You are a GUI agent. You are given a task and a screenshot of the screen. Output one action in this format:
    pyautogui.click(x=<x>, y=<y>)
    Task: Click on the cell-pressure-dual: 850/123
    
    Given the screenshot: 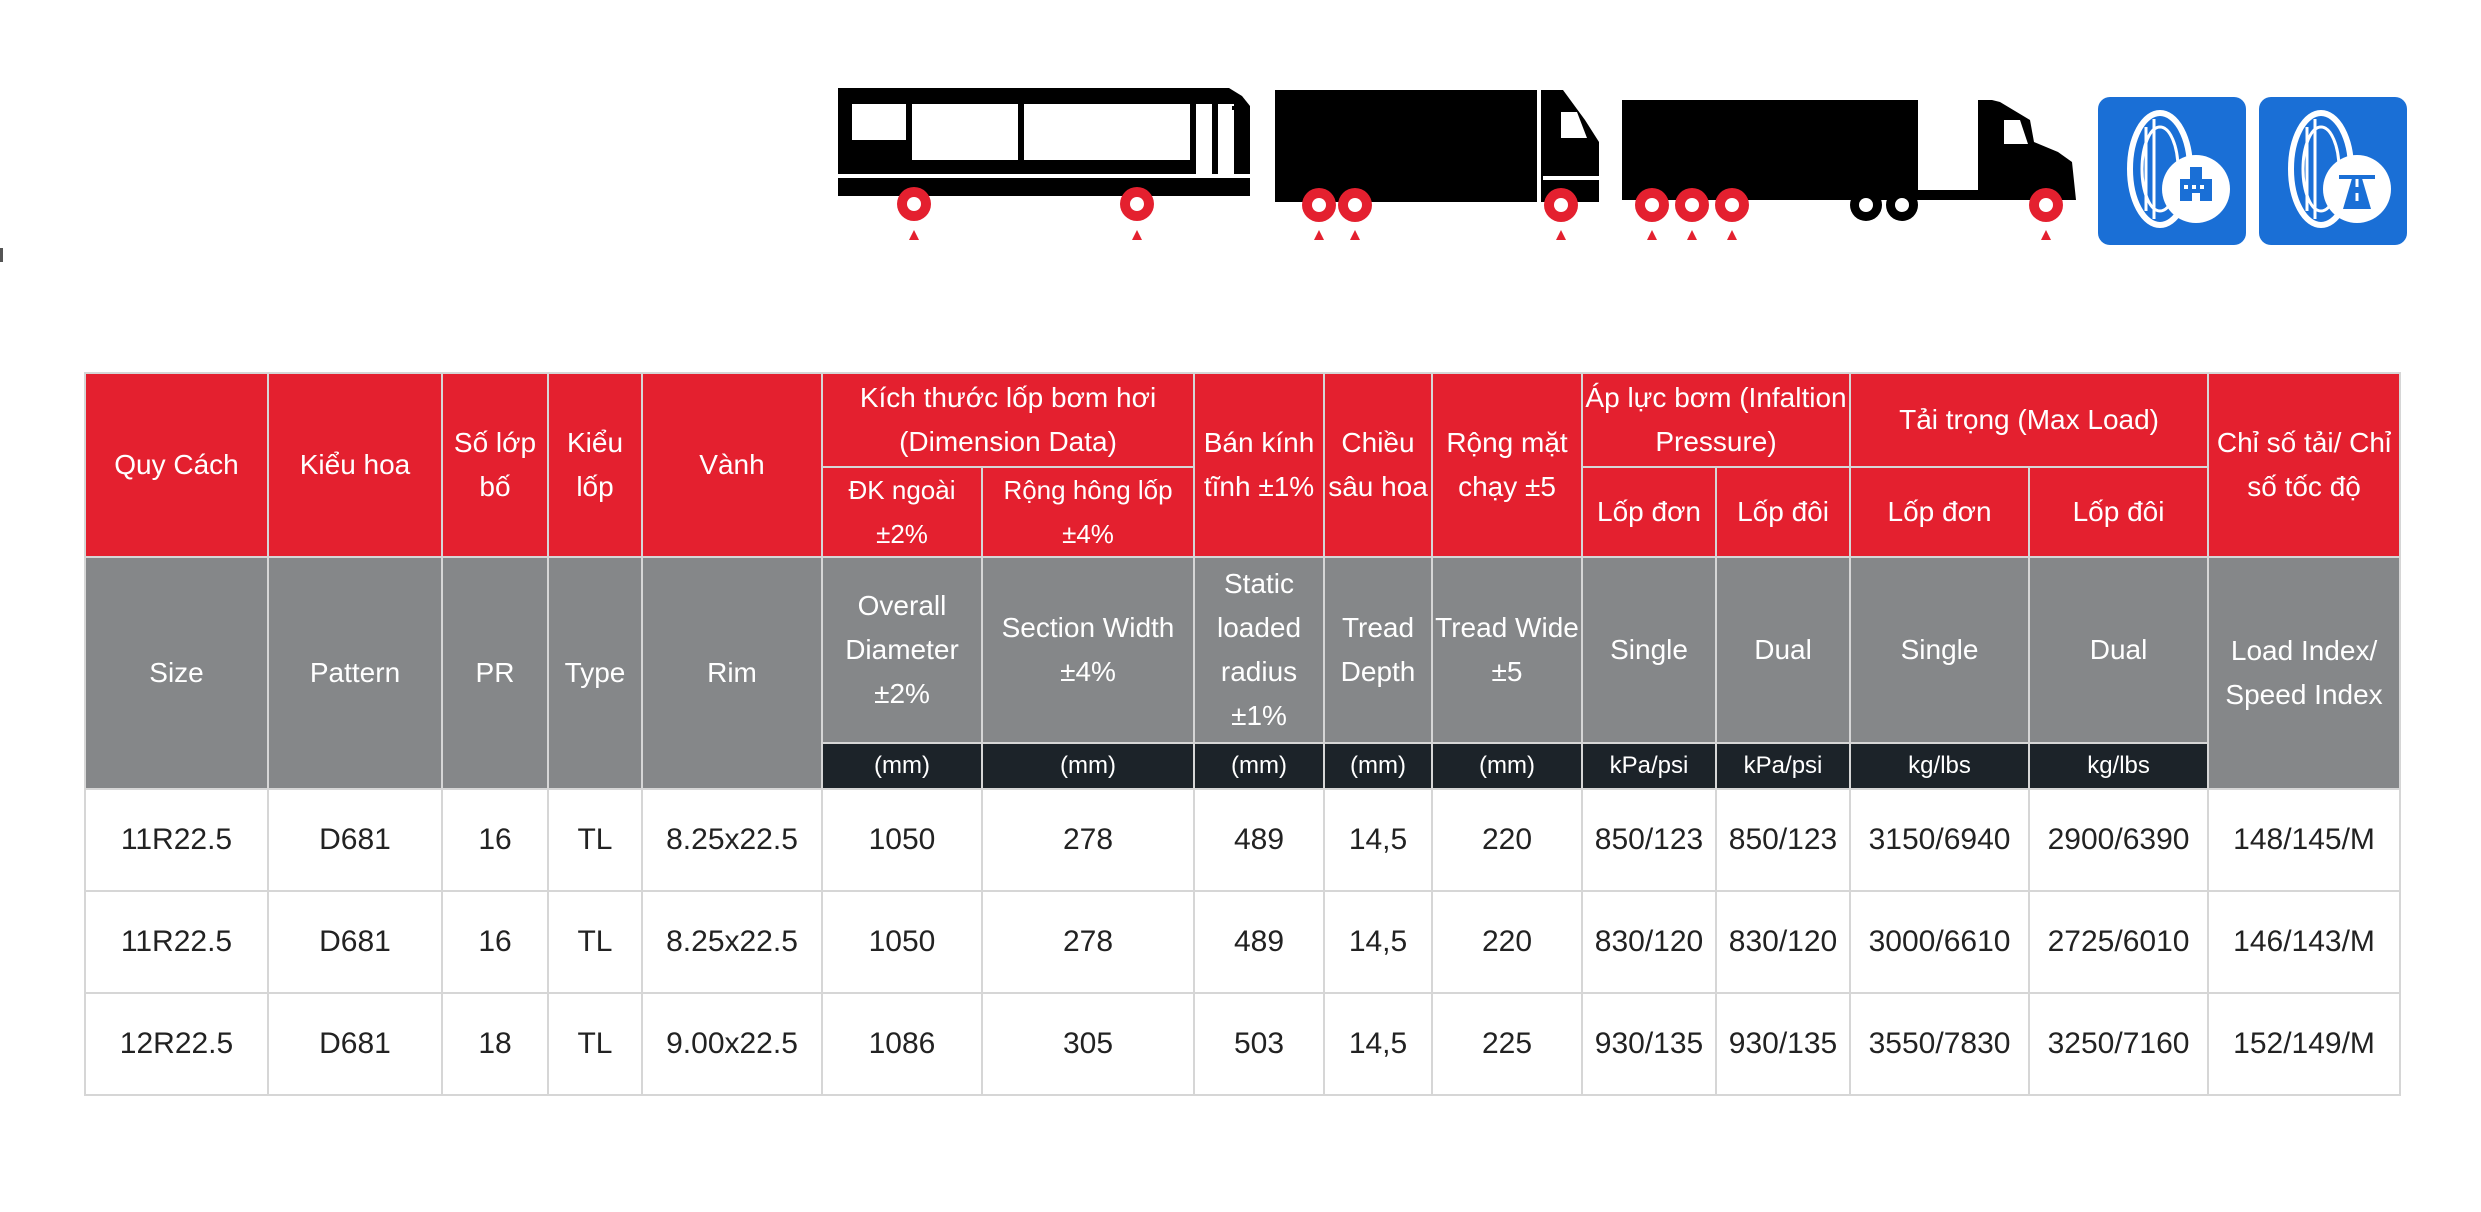 What is the action you would take?
    pyautogui.click(x=1783, y=840)
    